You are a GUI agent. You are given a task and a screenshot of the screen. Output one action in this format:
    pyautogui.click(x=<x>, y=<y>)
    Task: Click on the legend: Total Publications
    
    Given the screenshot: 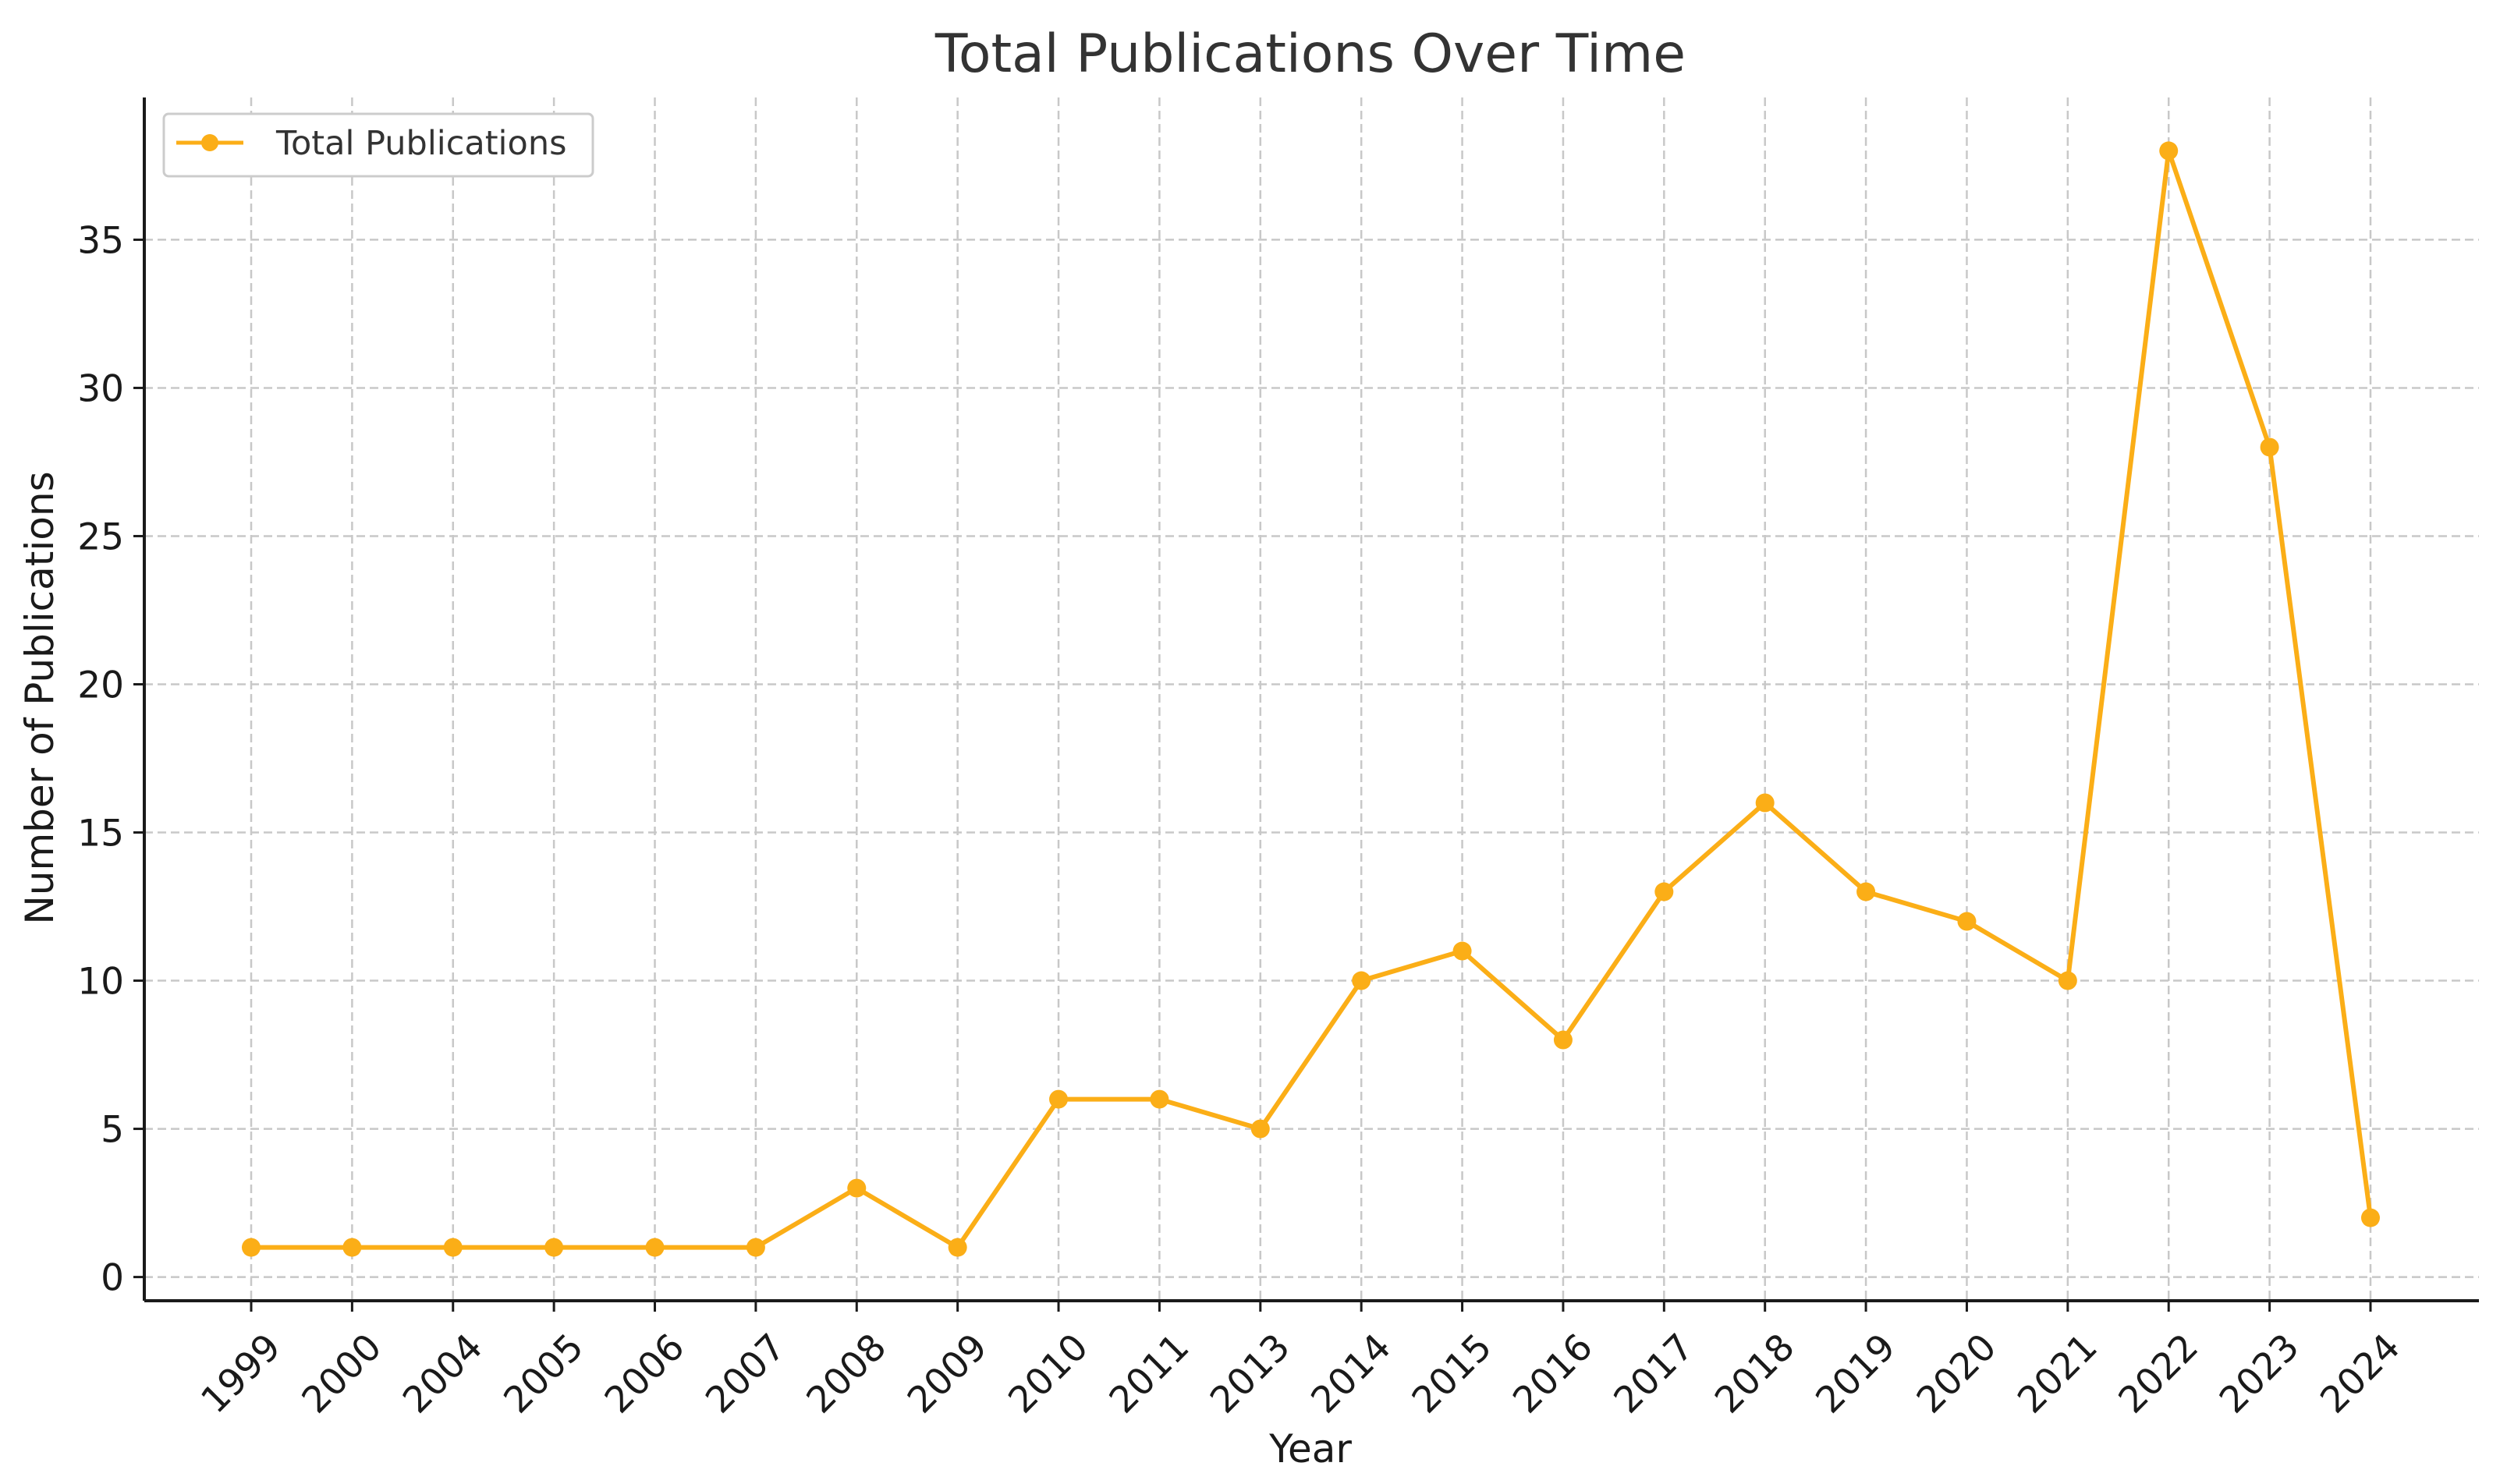 What is the action you would take?
    pyautogui.click(x=378, y=145)
    